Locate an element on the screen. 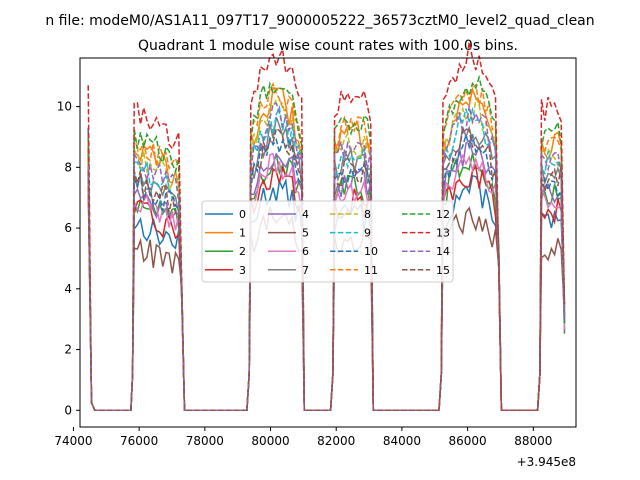 The image size is (640, 480). legend-label-15: 15 is located at coordinates (443, 270).